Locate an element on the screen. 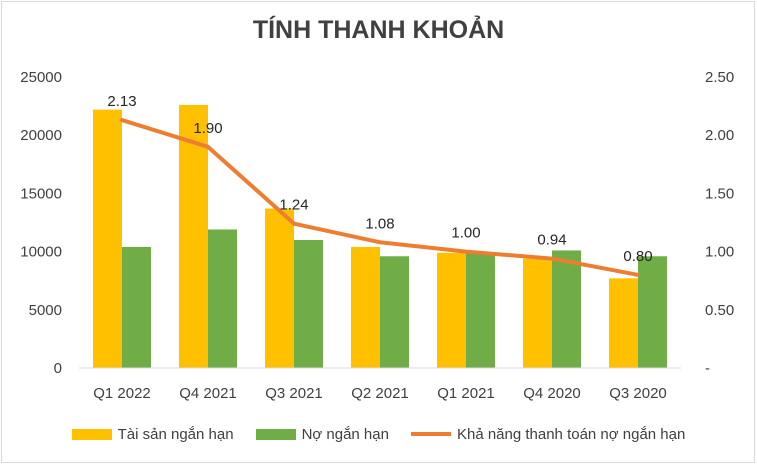 This screenshot has width=757, height=465. category-label: Q1 2022 is located at coordinates (122, 393).